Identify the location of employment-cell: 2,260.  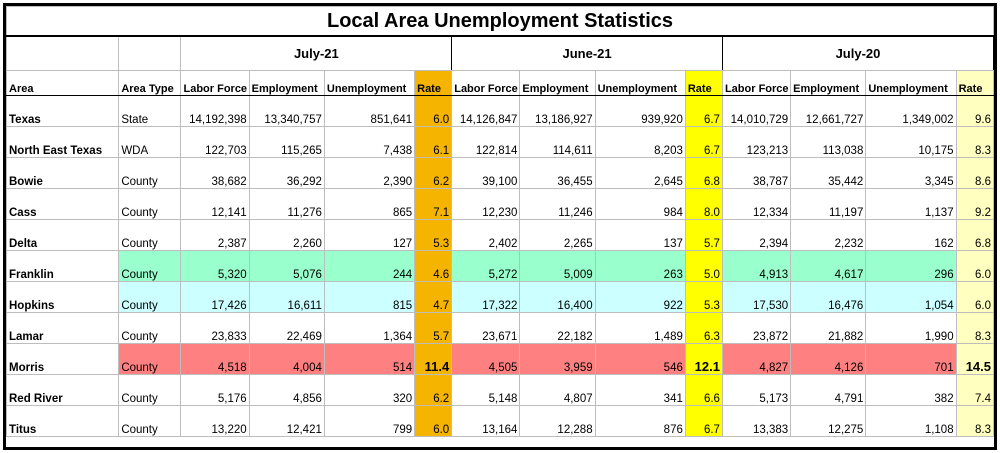
(286, 235).